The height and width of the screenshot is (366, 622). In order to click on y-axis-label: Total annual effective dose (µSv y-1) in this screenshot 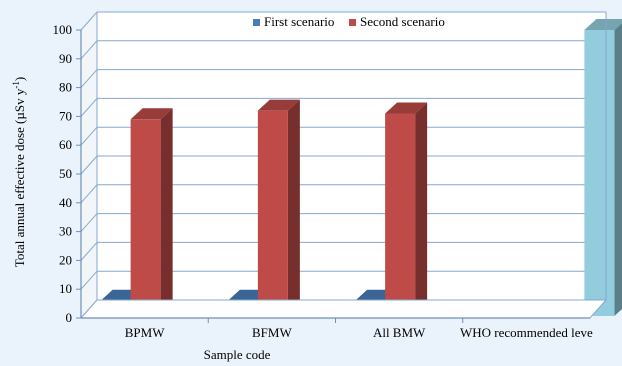, I will do `click(19, 172)`.